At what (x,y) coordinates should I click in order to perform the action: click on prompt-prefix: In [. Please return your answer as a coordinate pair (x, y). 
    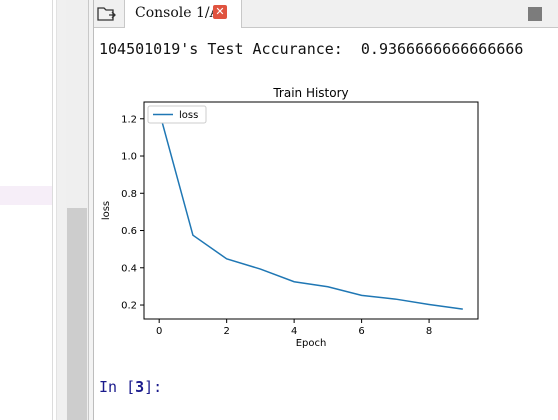
    Looking at the image, I should click on (117, 387).